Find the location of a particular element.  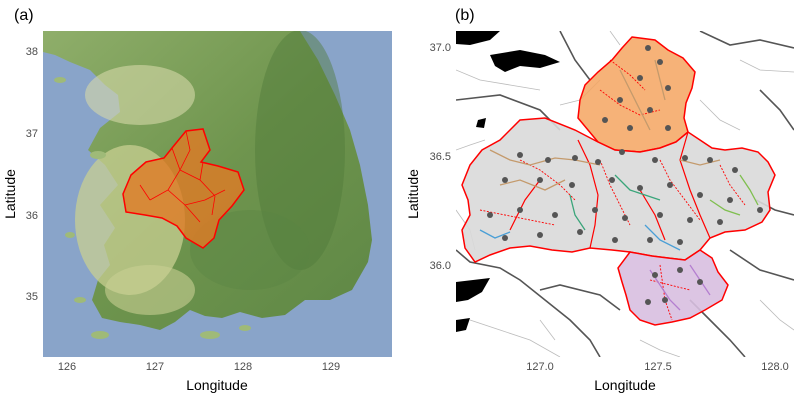

x-tick-label: 126 is located at coordinates (67, 367).